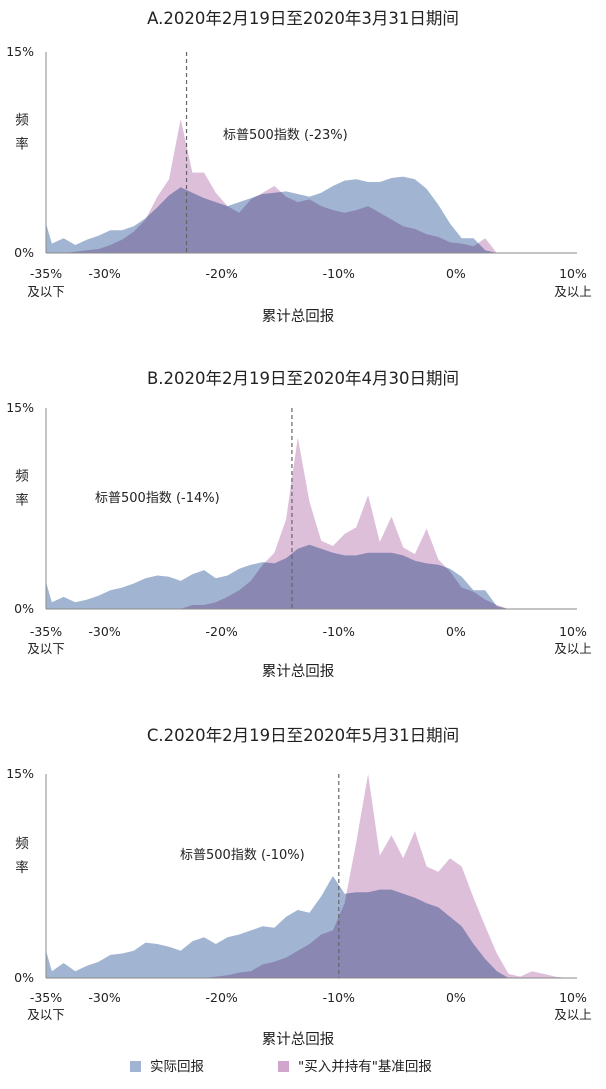 Image resolution: width=606 pixels, height=1089 pixels. What do you see at coordinates (285, 135) in the screenshot?
I see `annotation-sp500: 标普500指数 (-23%)` at bounding box center [285, 135].